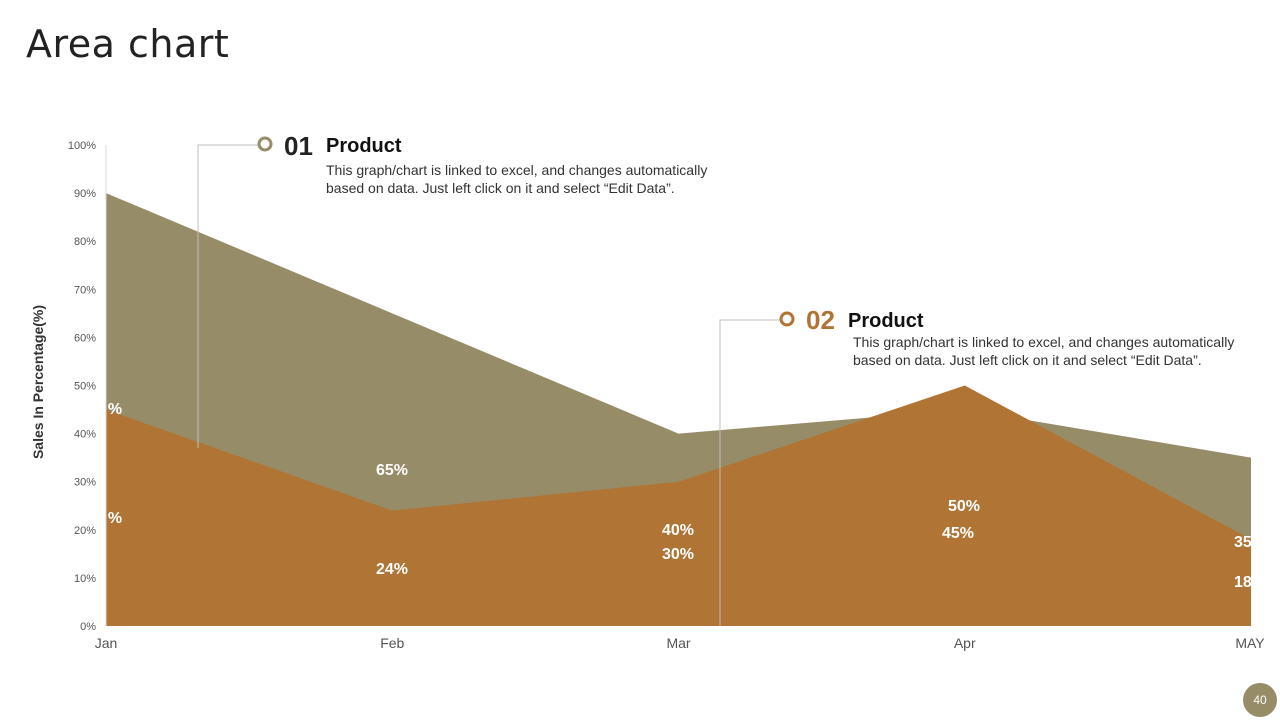 This screenshot has height=720, width=1280. I want to click on data-label: 65%, so click(392, 470).